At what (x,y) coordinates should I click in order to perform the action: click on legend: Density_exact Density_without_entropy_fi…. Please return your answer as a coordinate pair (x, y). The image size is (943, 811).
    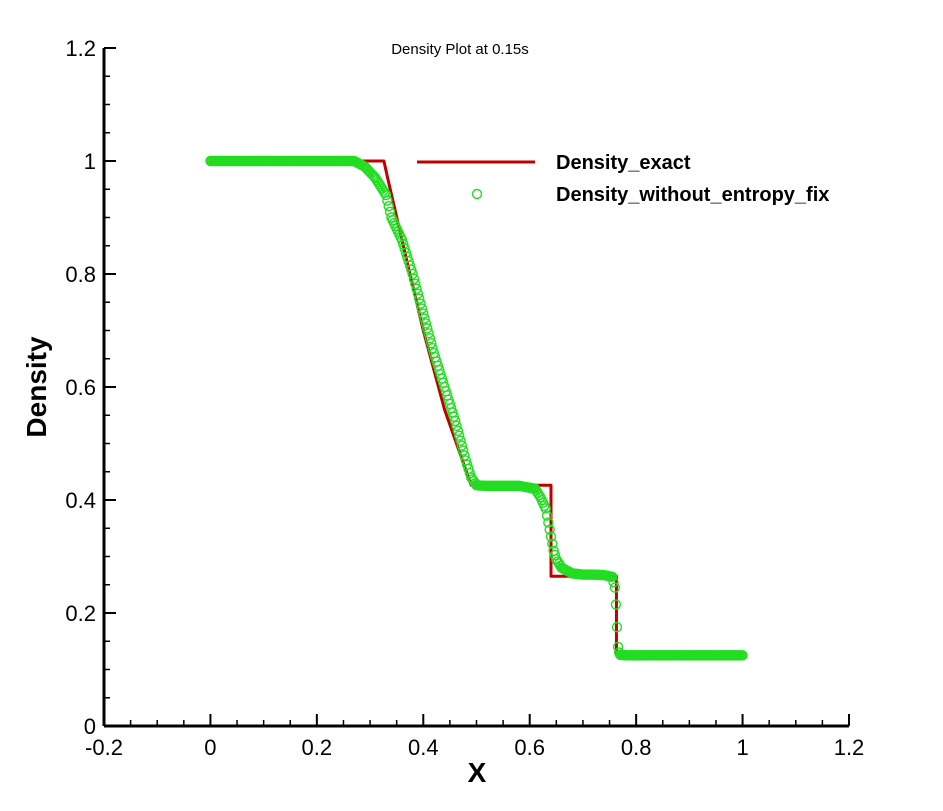
    Looking at the image, I should click on (623, 179).